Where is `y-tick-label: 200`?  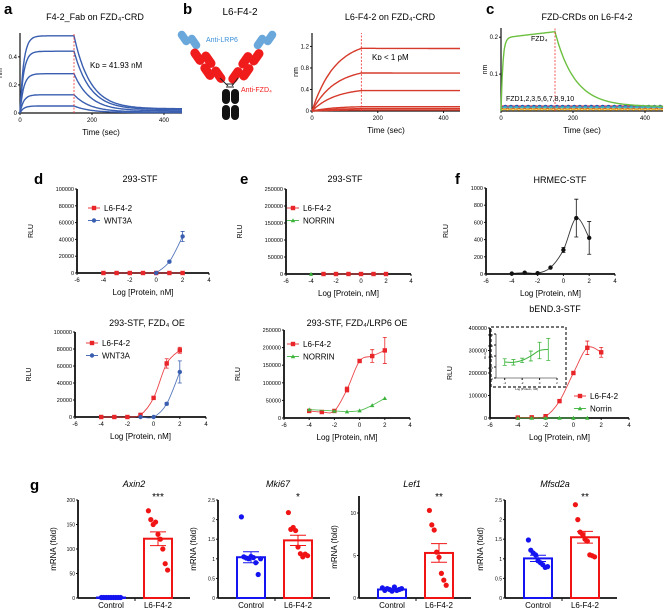 y-tick-label: 200 is located at coordinates (490, 368).